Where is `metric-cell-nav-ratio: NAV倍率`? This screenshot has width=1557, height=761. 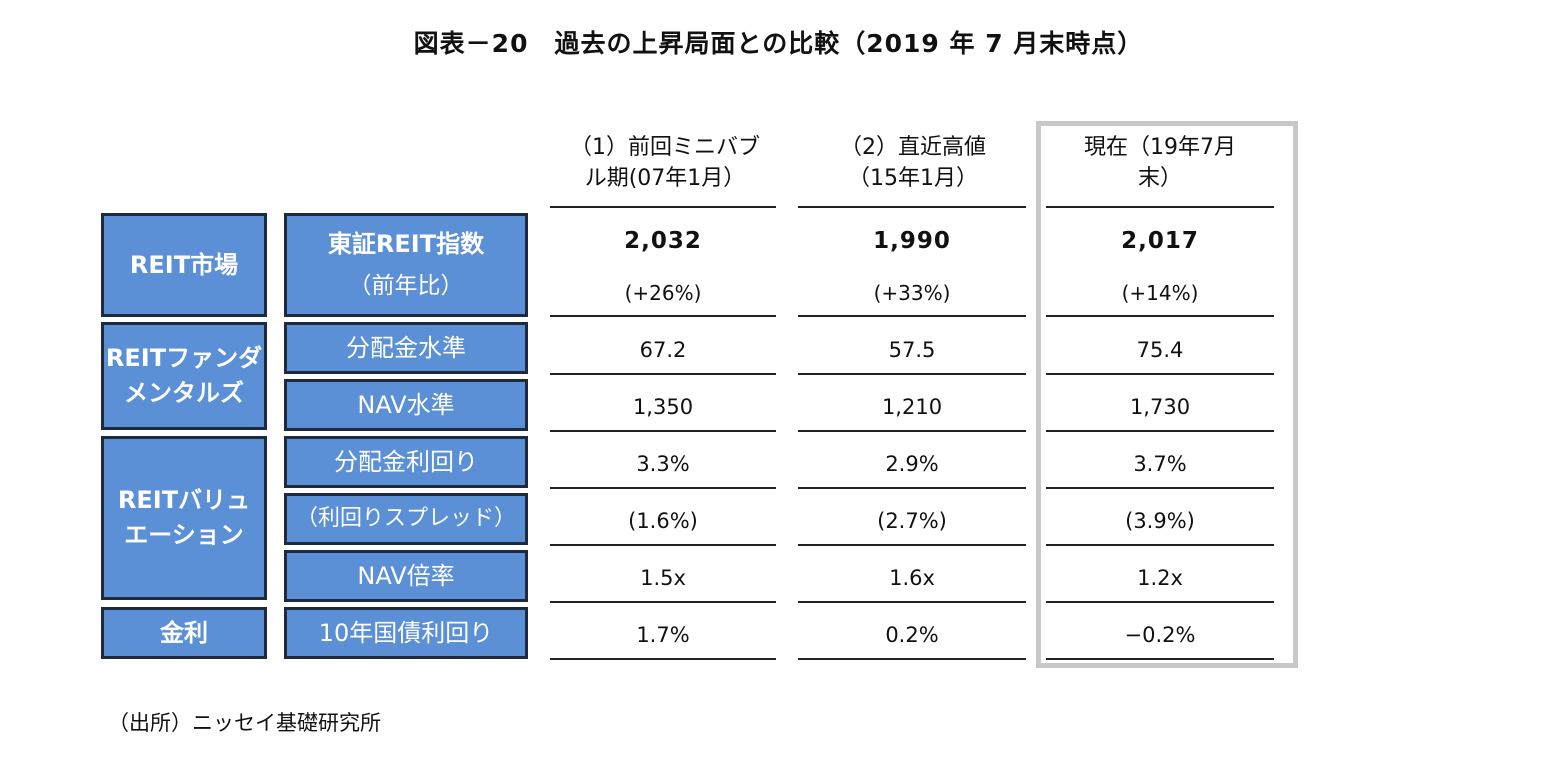 metric-cell-nav-ratio: NAV倍率 is located at coordinates (406, 576).